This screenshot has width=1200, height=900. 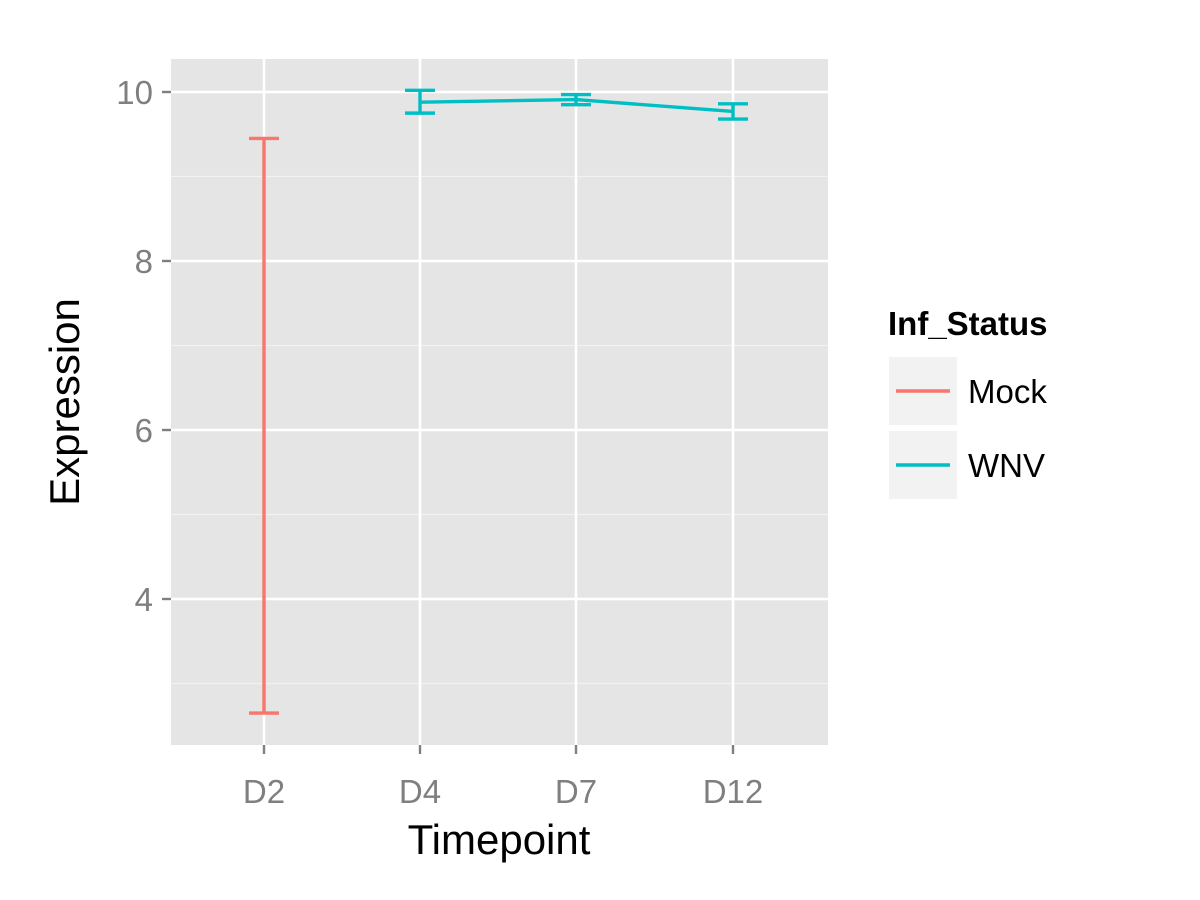 What do you see at coordinates (968, 323) in the screenshot?
I see `legend-title: Inf_Status` at bounding box center [968, 323].